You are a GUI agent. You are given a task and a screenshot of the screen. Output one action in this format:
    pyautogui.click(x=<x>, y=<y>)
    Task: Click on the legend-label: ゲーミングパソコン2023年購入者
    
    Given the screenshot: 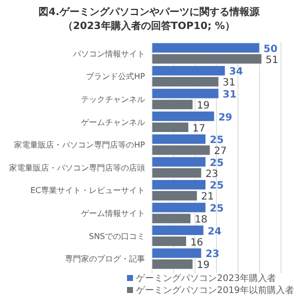 What is the action you would take?
    pyautogui.click(x=206, y=278)
    